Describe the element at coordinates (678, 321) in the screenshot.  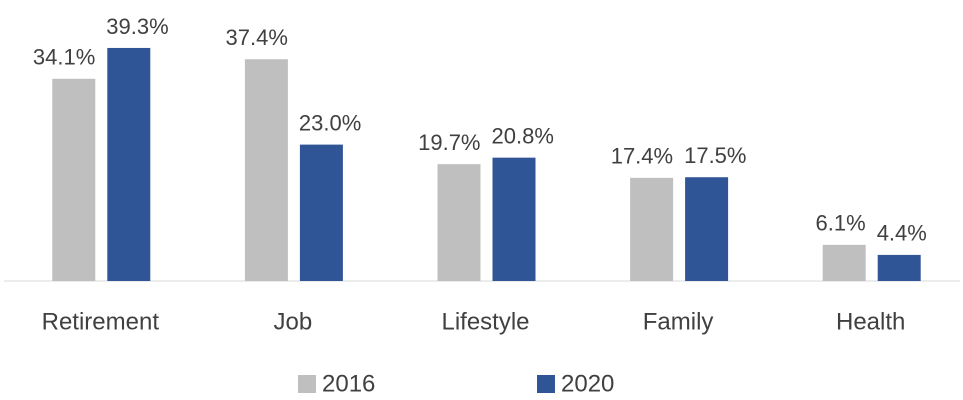
I see `x-tick-label: Family` at that location.